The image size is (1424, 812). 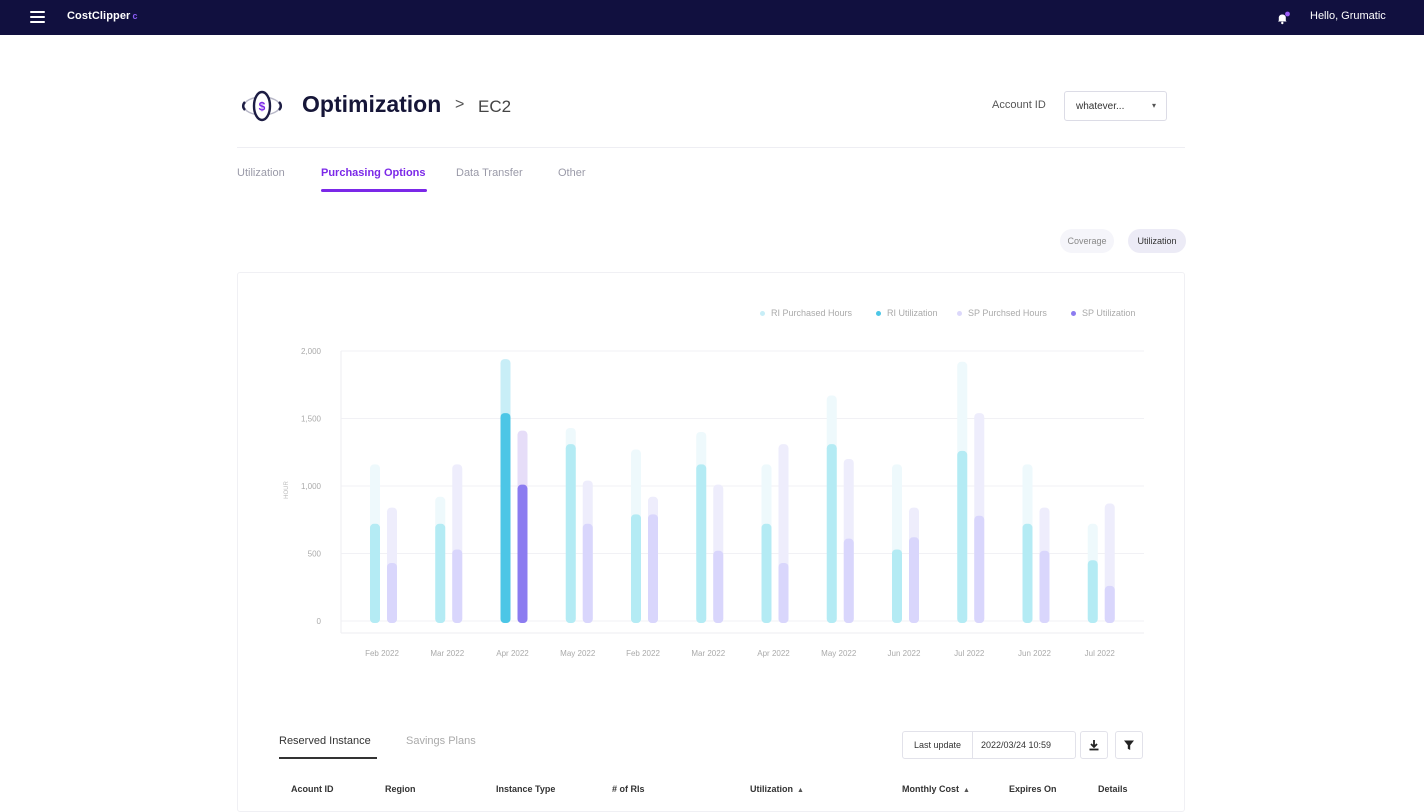 I want to click on column-header-expires-on: Expires On, so click(x=1033, y=789).